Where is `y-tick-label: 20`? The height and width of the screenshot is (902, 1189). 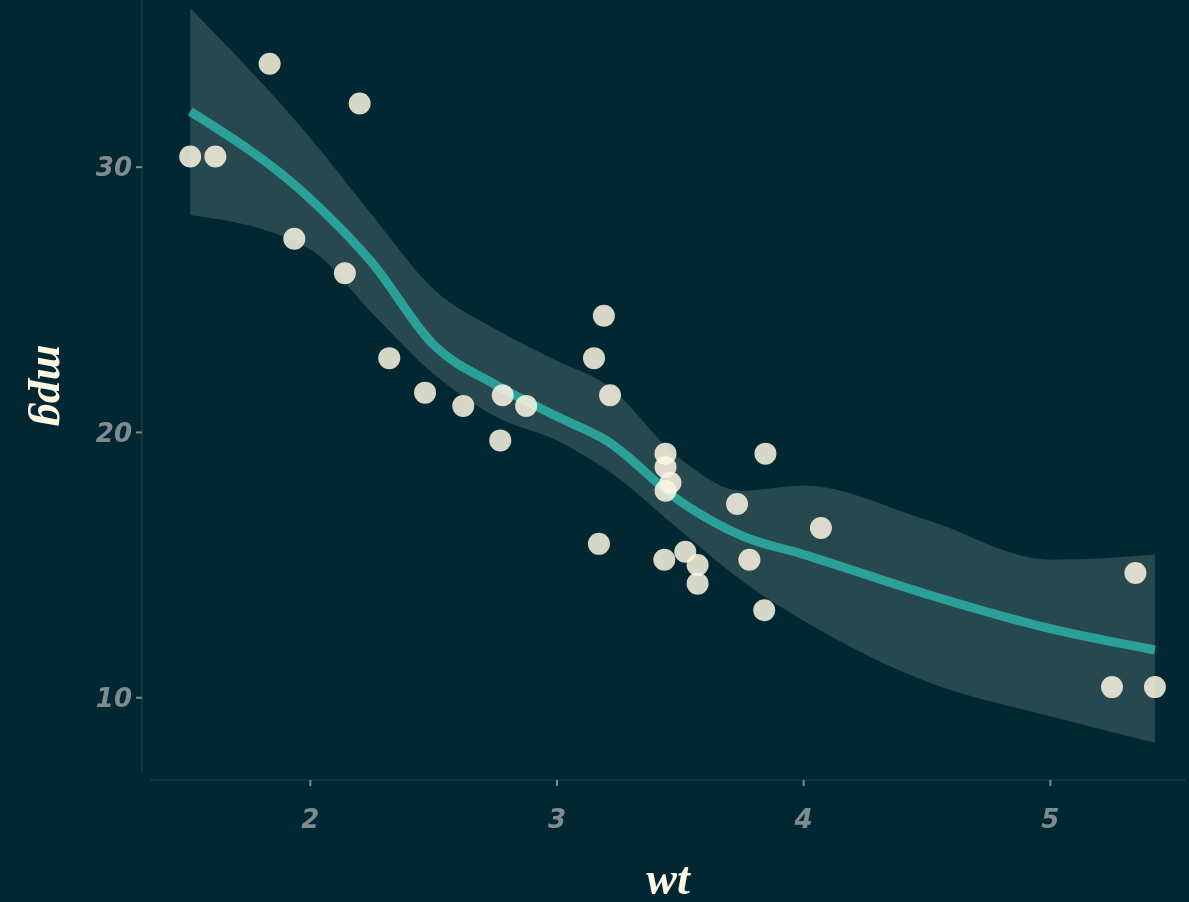 y-tick-label: 20 is located at coordinates (113, 432).